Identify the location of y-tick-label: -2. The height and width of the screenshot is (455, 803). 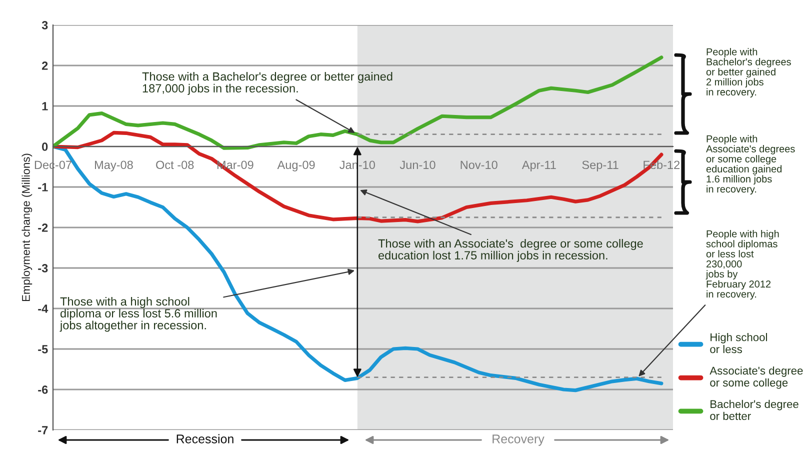
(43, 228).